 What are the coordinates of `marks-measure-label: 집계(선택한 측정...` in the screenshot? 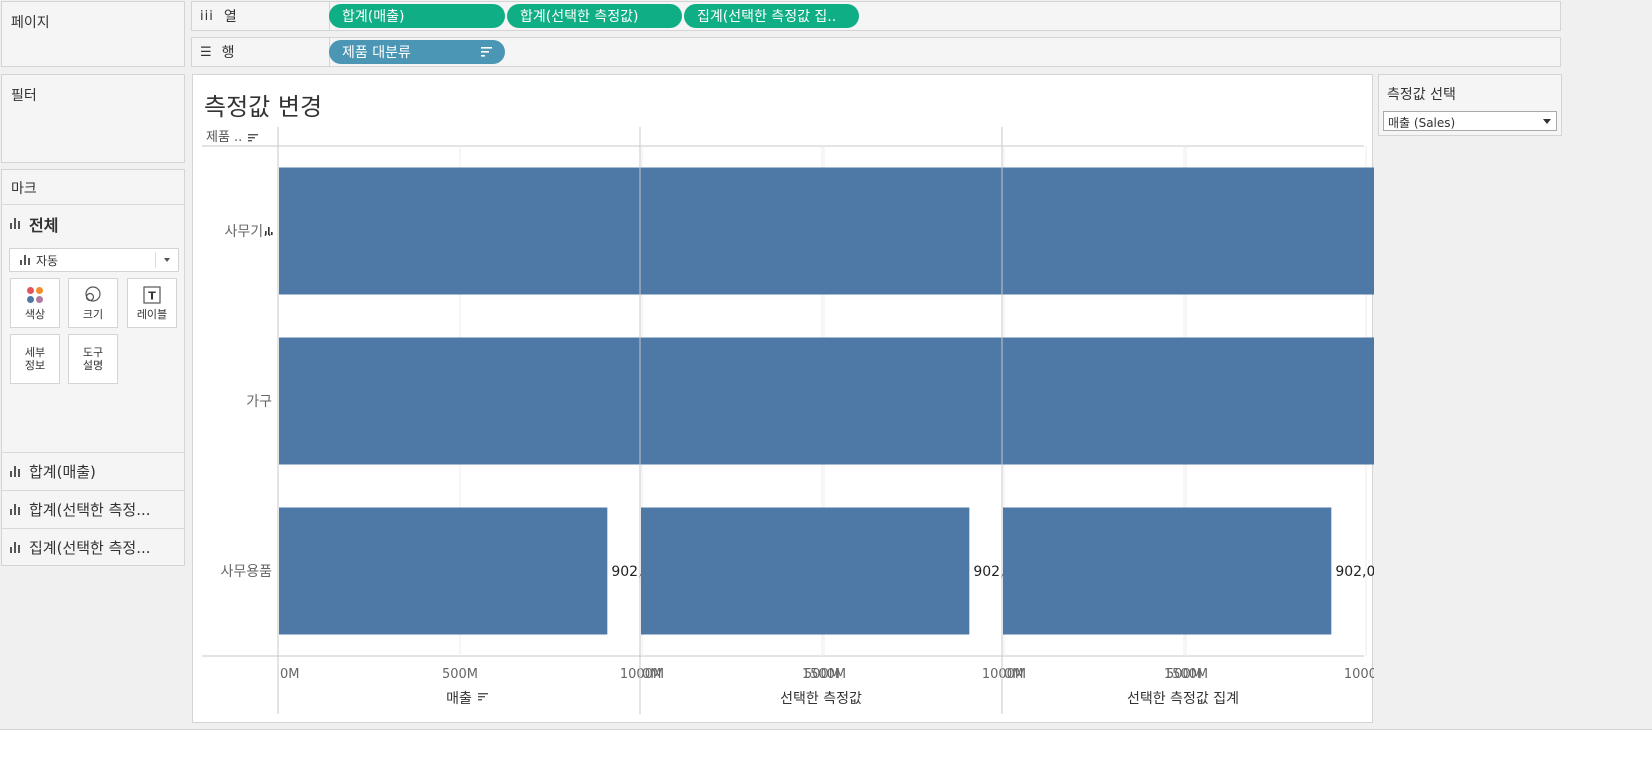 It's located at (90, 548).